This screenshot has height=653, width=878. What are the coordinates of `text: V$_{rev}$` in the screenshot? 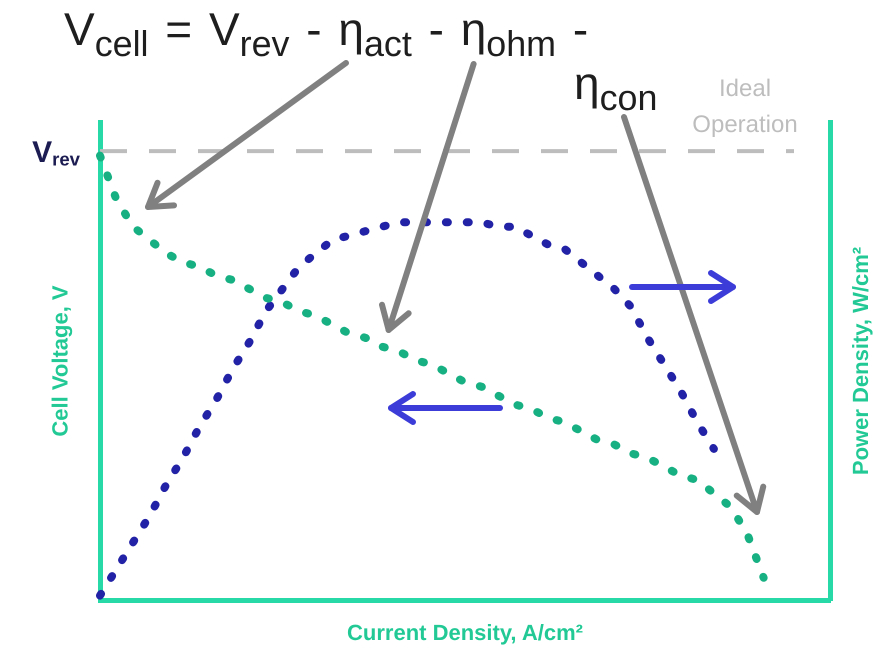 It's located at (55, 153).